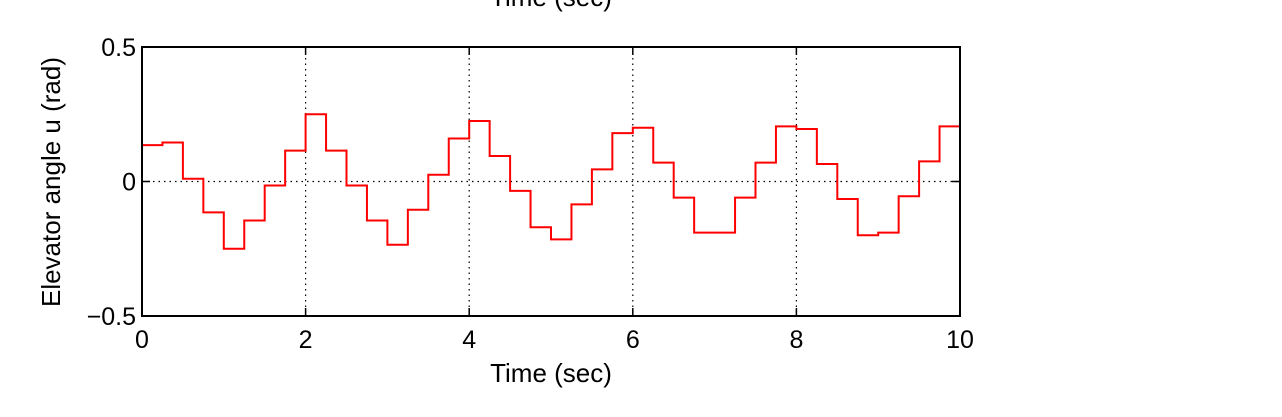  Describe the element at coordinates (51, 182) in the screenshot. I see `y-axis-label: Elevator angle u (rad)` at that location.